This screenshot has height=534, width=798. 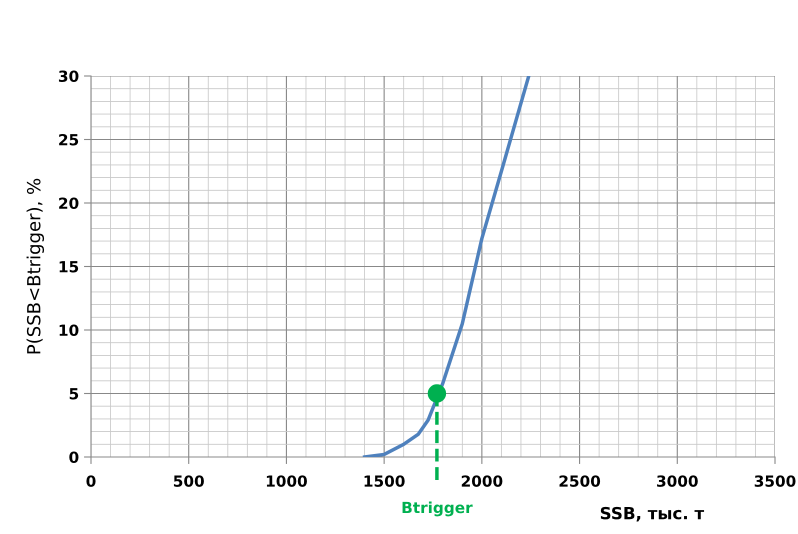 I want to click on y-tick-label: 30, so click(x=68, y=76).